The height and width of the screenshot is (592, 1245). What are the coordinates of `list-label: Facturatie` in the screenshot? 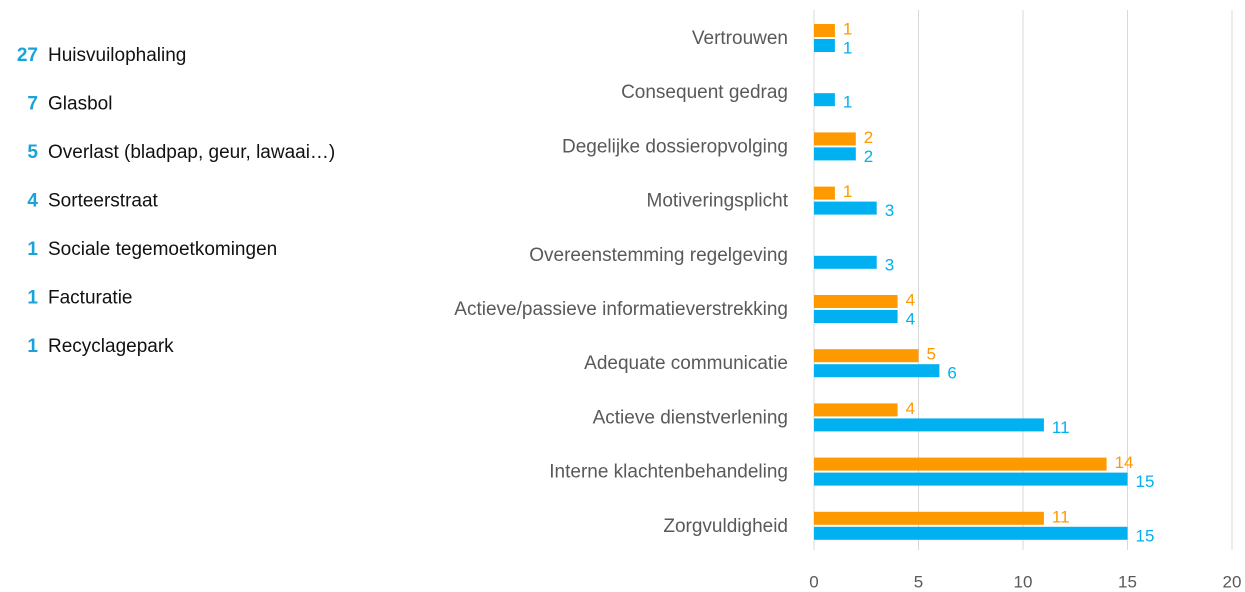 It's located at (90, 298).